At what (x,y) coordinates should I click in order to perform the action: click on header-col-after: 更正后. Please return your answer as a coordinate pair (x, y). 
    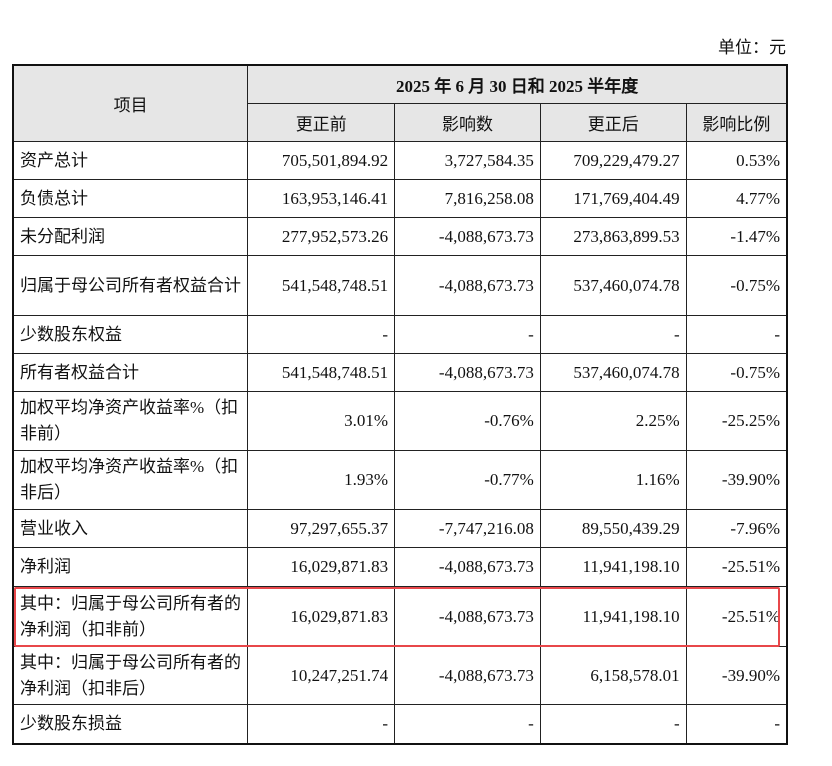
    Looking at the image, I should click on (613, 122).